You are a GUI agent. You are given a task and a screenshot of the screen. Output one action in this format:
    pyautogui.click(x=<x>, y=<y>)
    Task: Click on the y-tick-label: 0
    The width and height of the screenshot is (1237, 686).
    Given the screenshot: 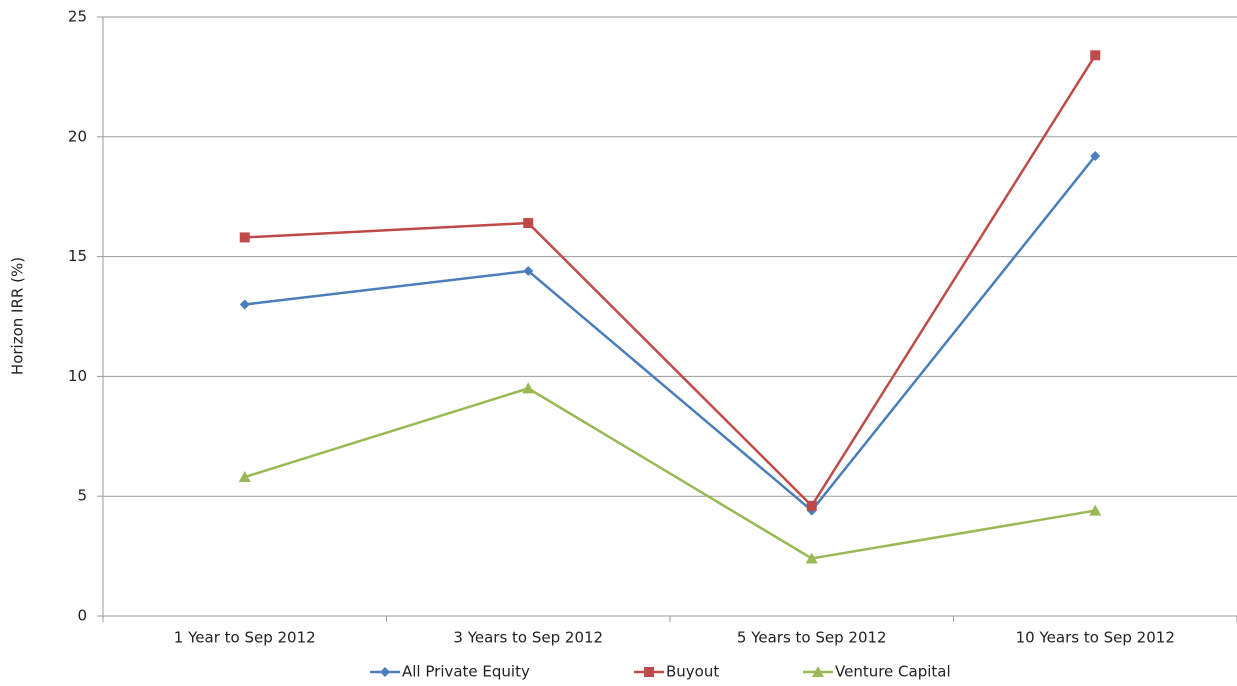 What is the action you would take?
    pyautogui.click(x=82, y=616)
    